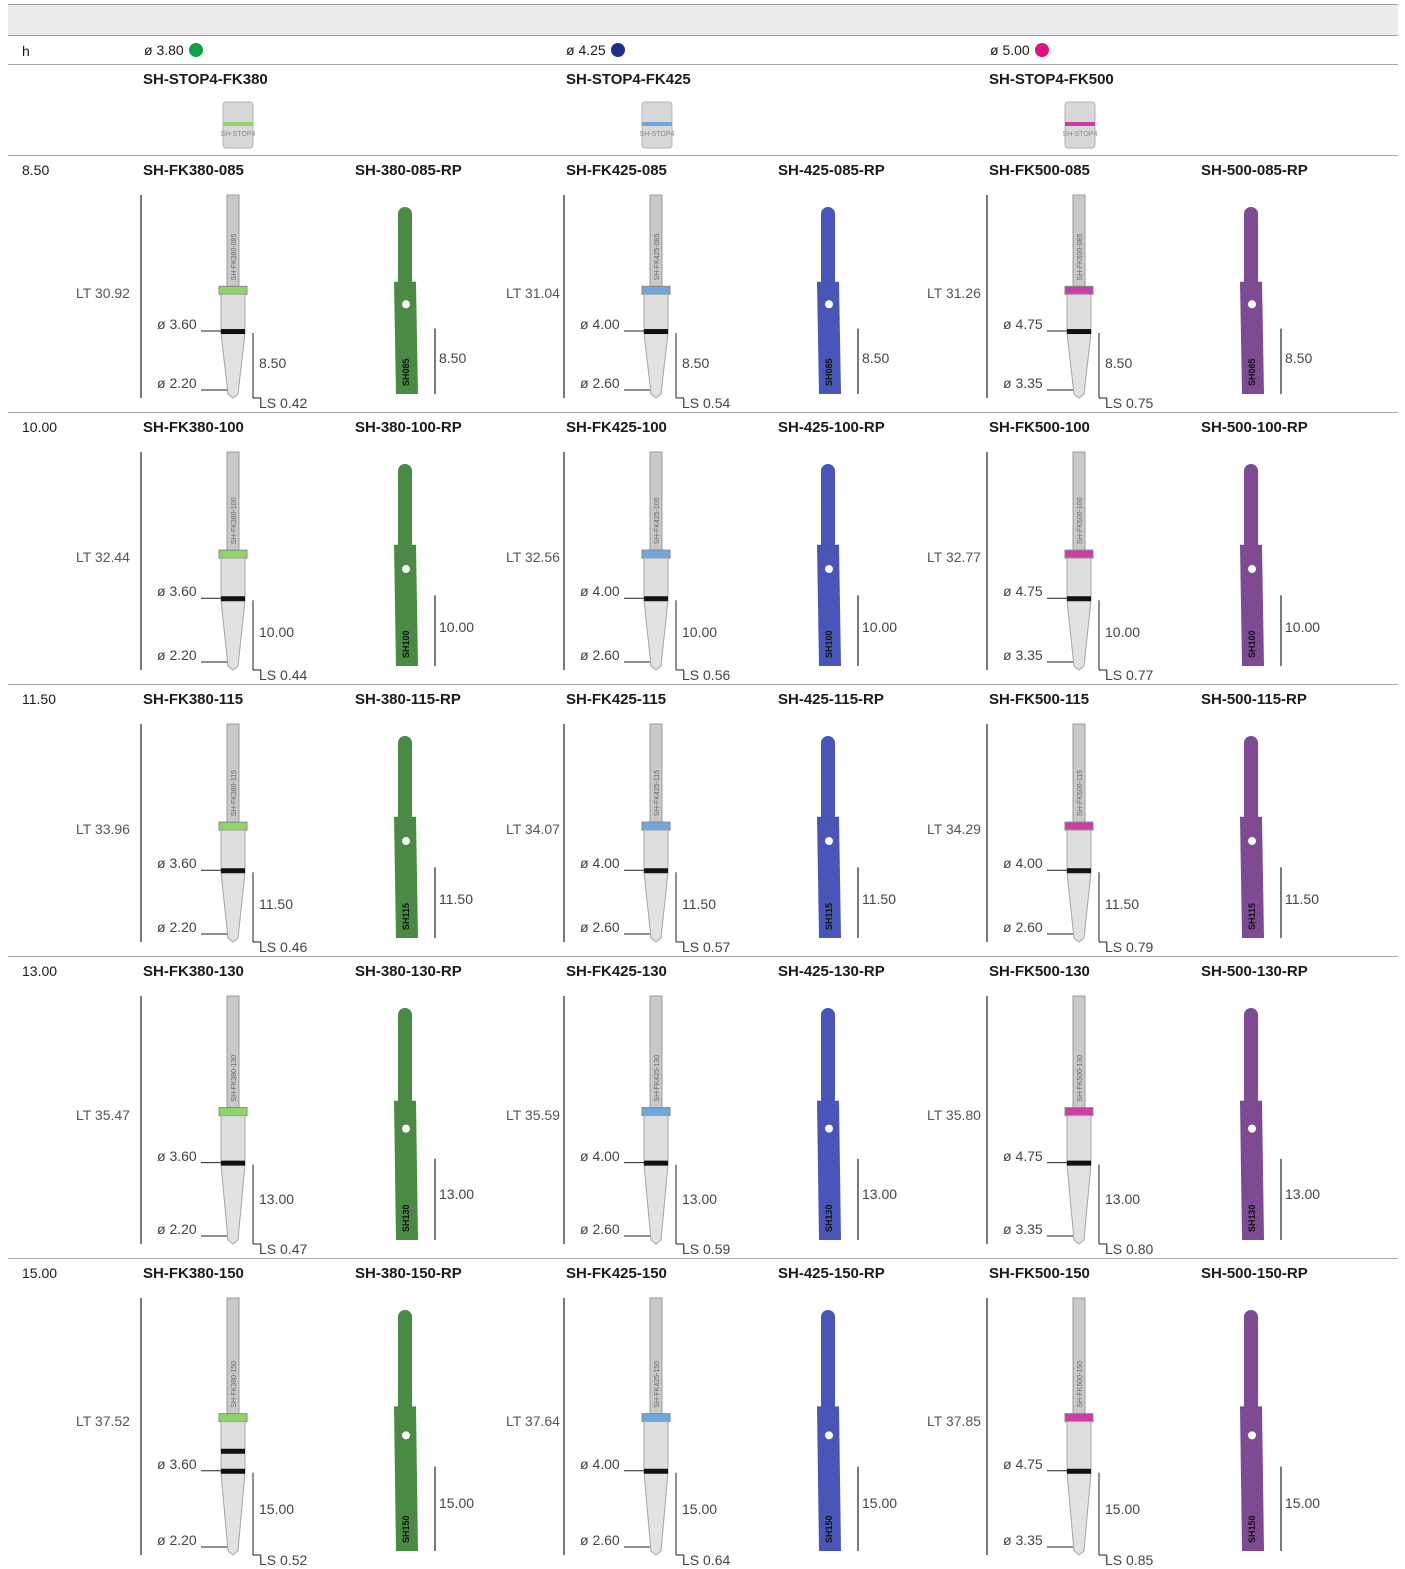  What do you see at coordinates (1129, 403) in the screenshot?
I see `ls-label: LS 0.75` at bounding box center [1129, 403].